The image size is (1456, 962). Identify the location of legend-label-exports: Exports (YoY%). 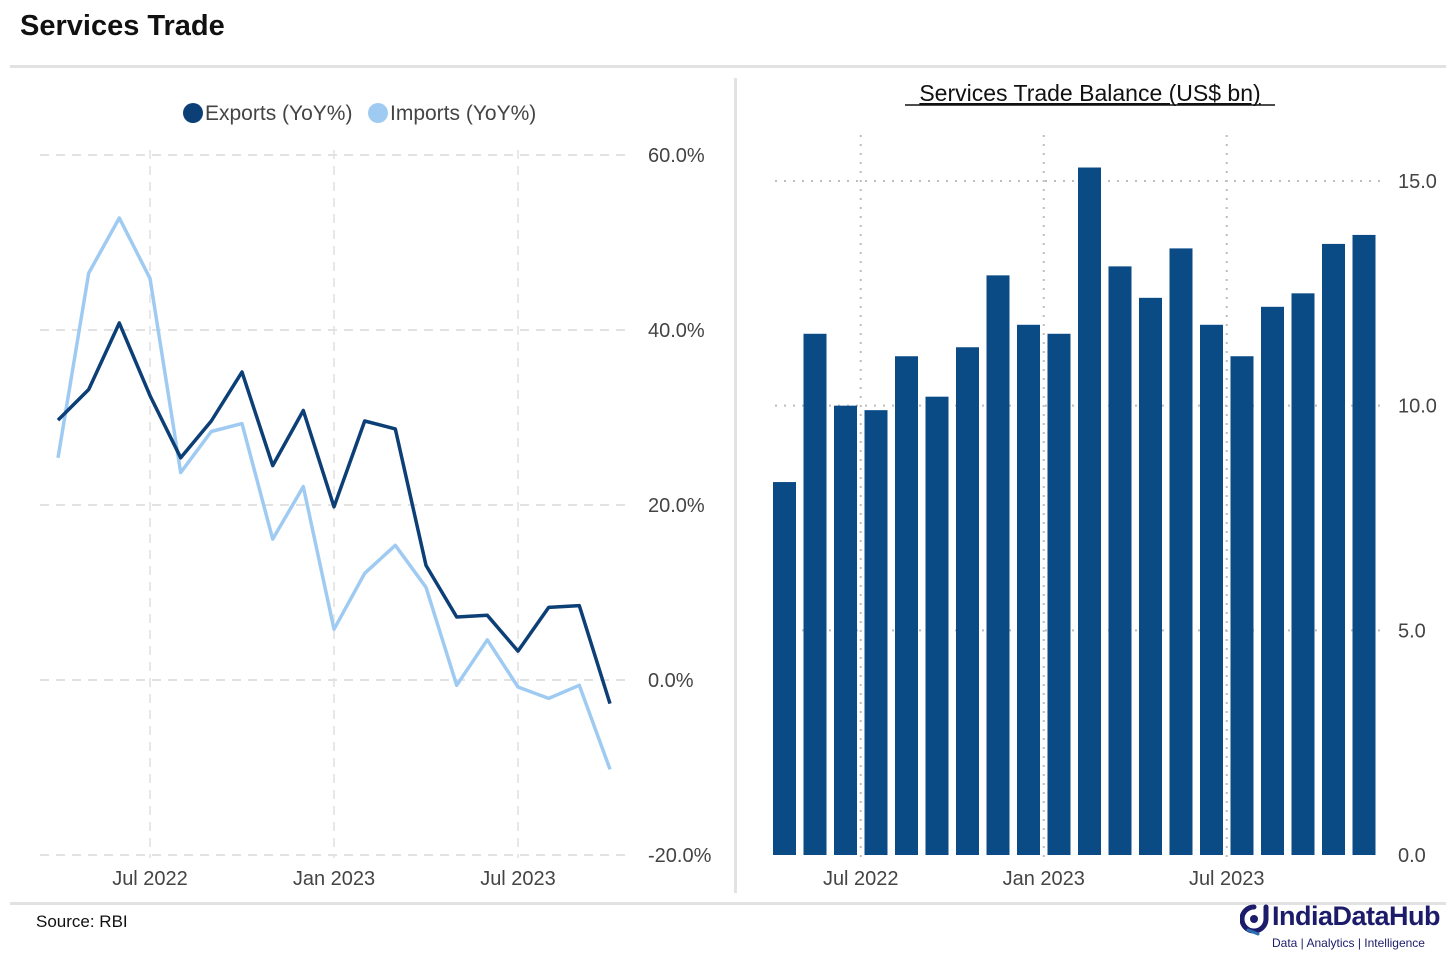
(278, 113).